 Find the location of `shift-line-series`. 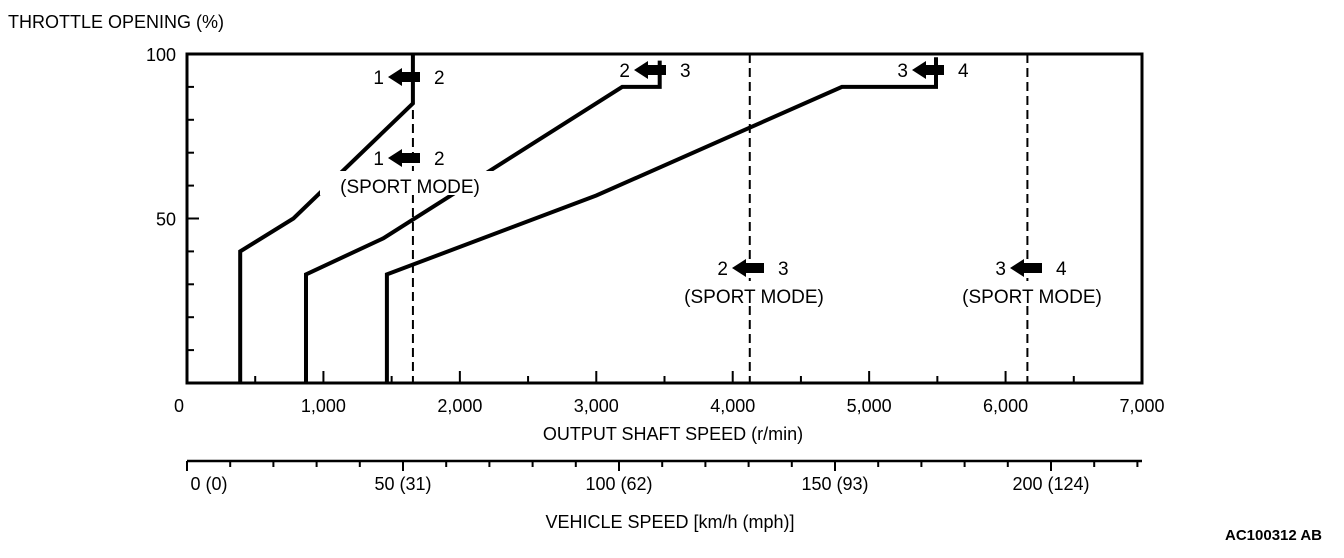

shift-line-series is located at coordinates (326, 218).